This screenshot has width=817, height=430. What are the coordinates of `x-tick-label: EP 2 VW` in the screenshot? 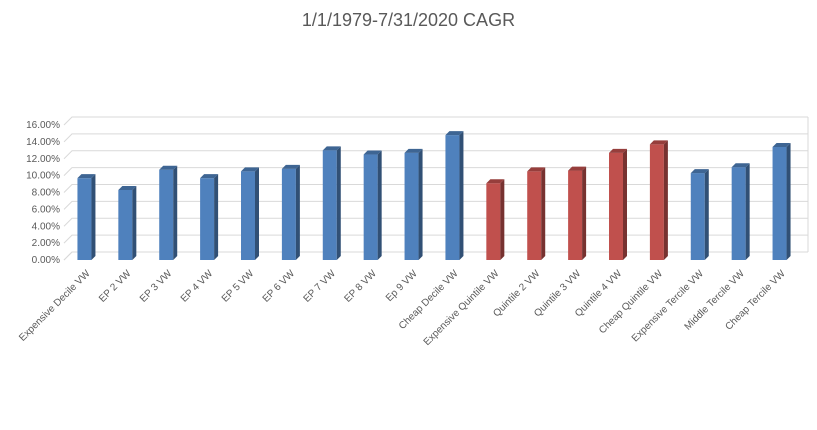 It's located at (115, 286).